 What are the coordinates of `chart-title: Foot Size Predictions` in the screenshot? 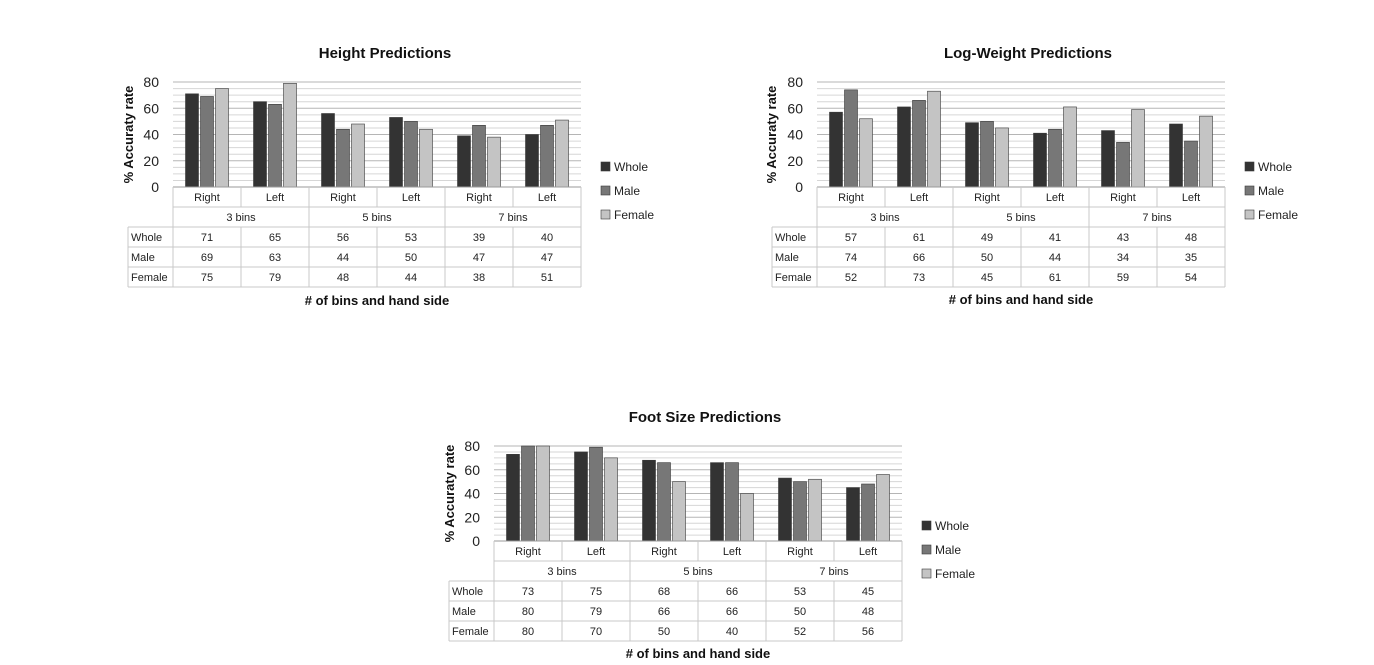 It's located at (705, 417).